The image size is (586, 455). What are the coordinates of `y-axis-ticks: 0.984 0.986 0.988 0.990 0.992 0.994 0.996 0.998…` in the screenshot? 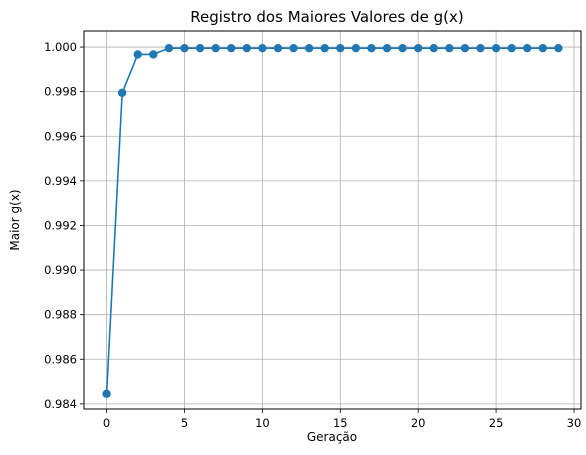 It's located at (64, 225).